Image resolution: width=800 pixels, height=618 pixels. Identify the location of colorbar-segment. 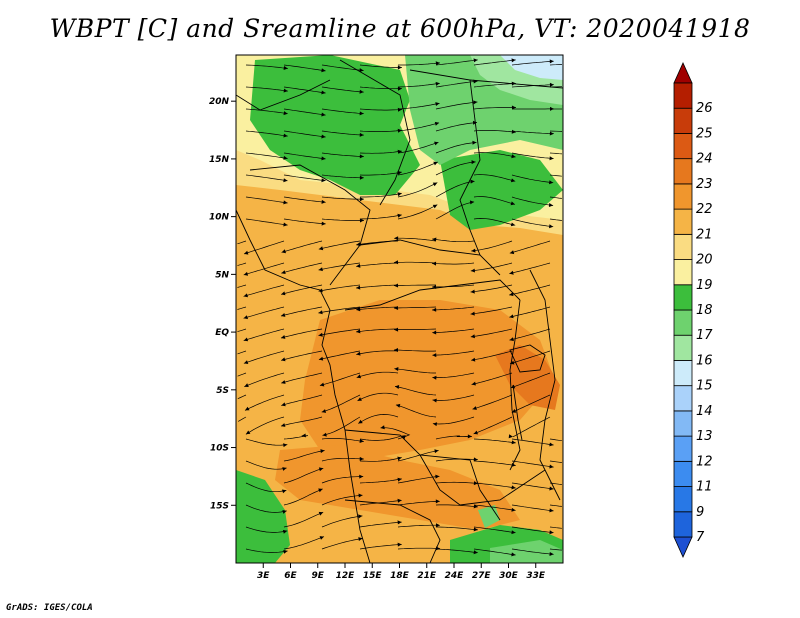
(683, 120).